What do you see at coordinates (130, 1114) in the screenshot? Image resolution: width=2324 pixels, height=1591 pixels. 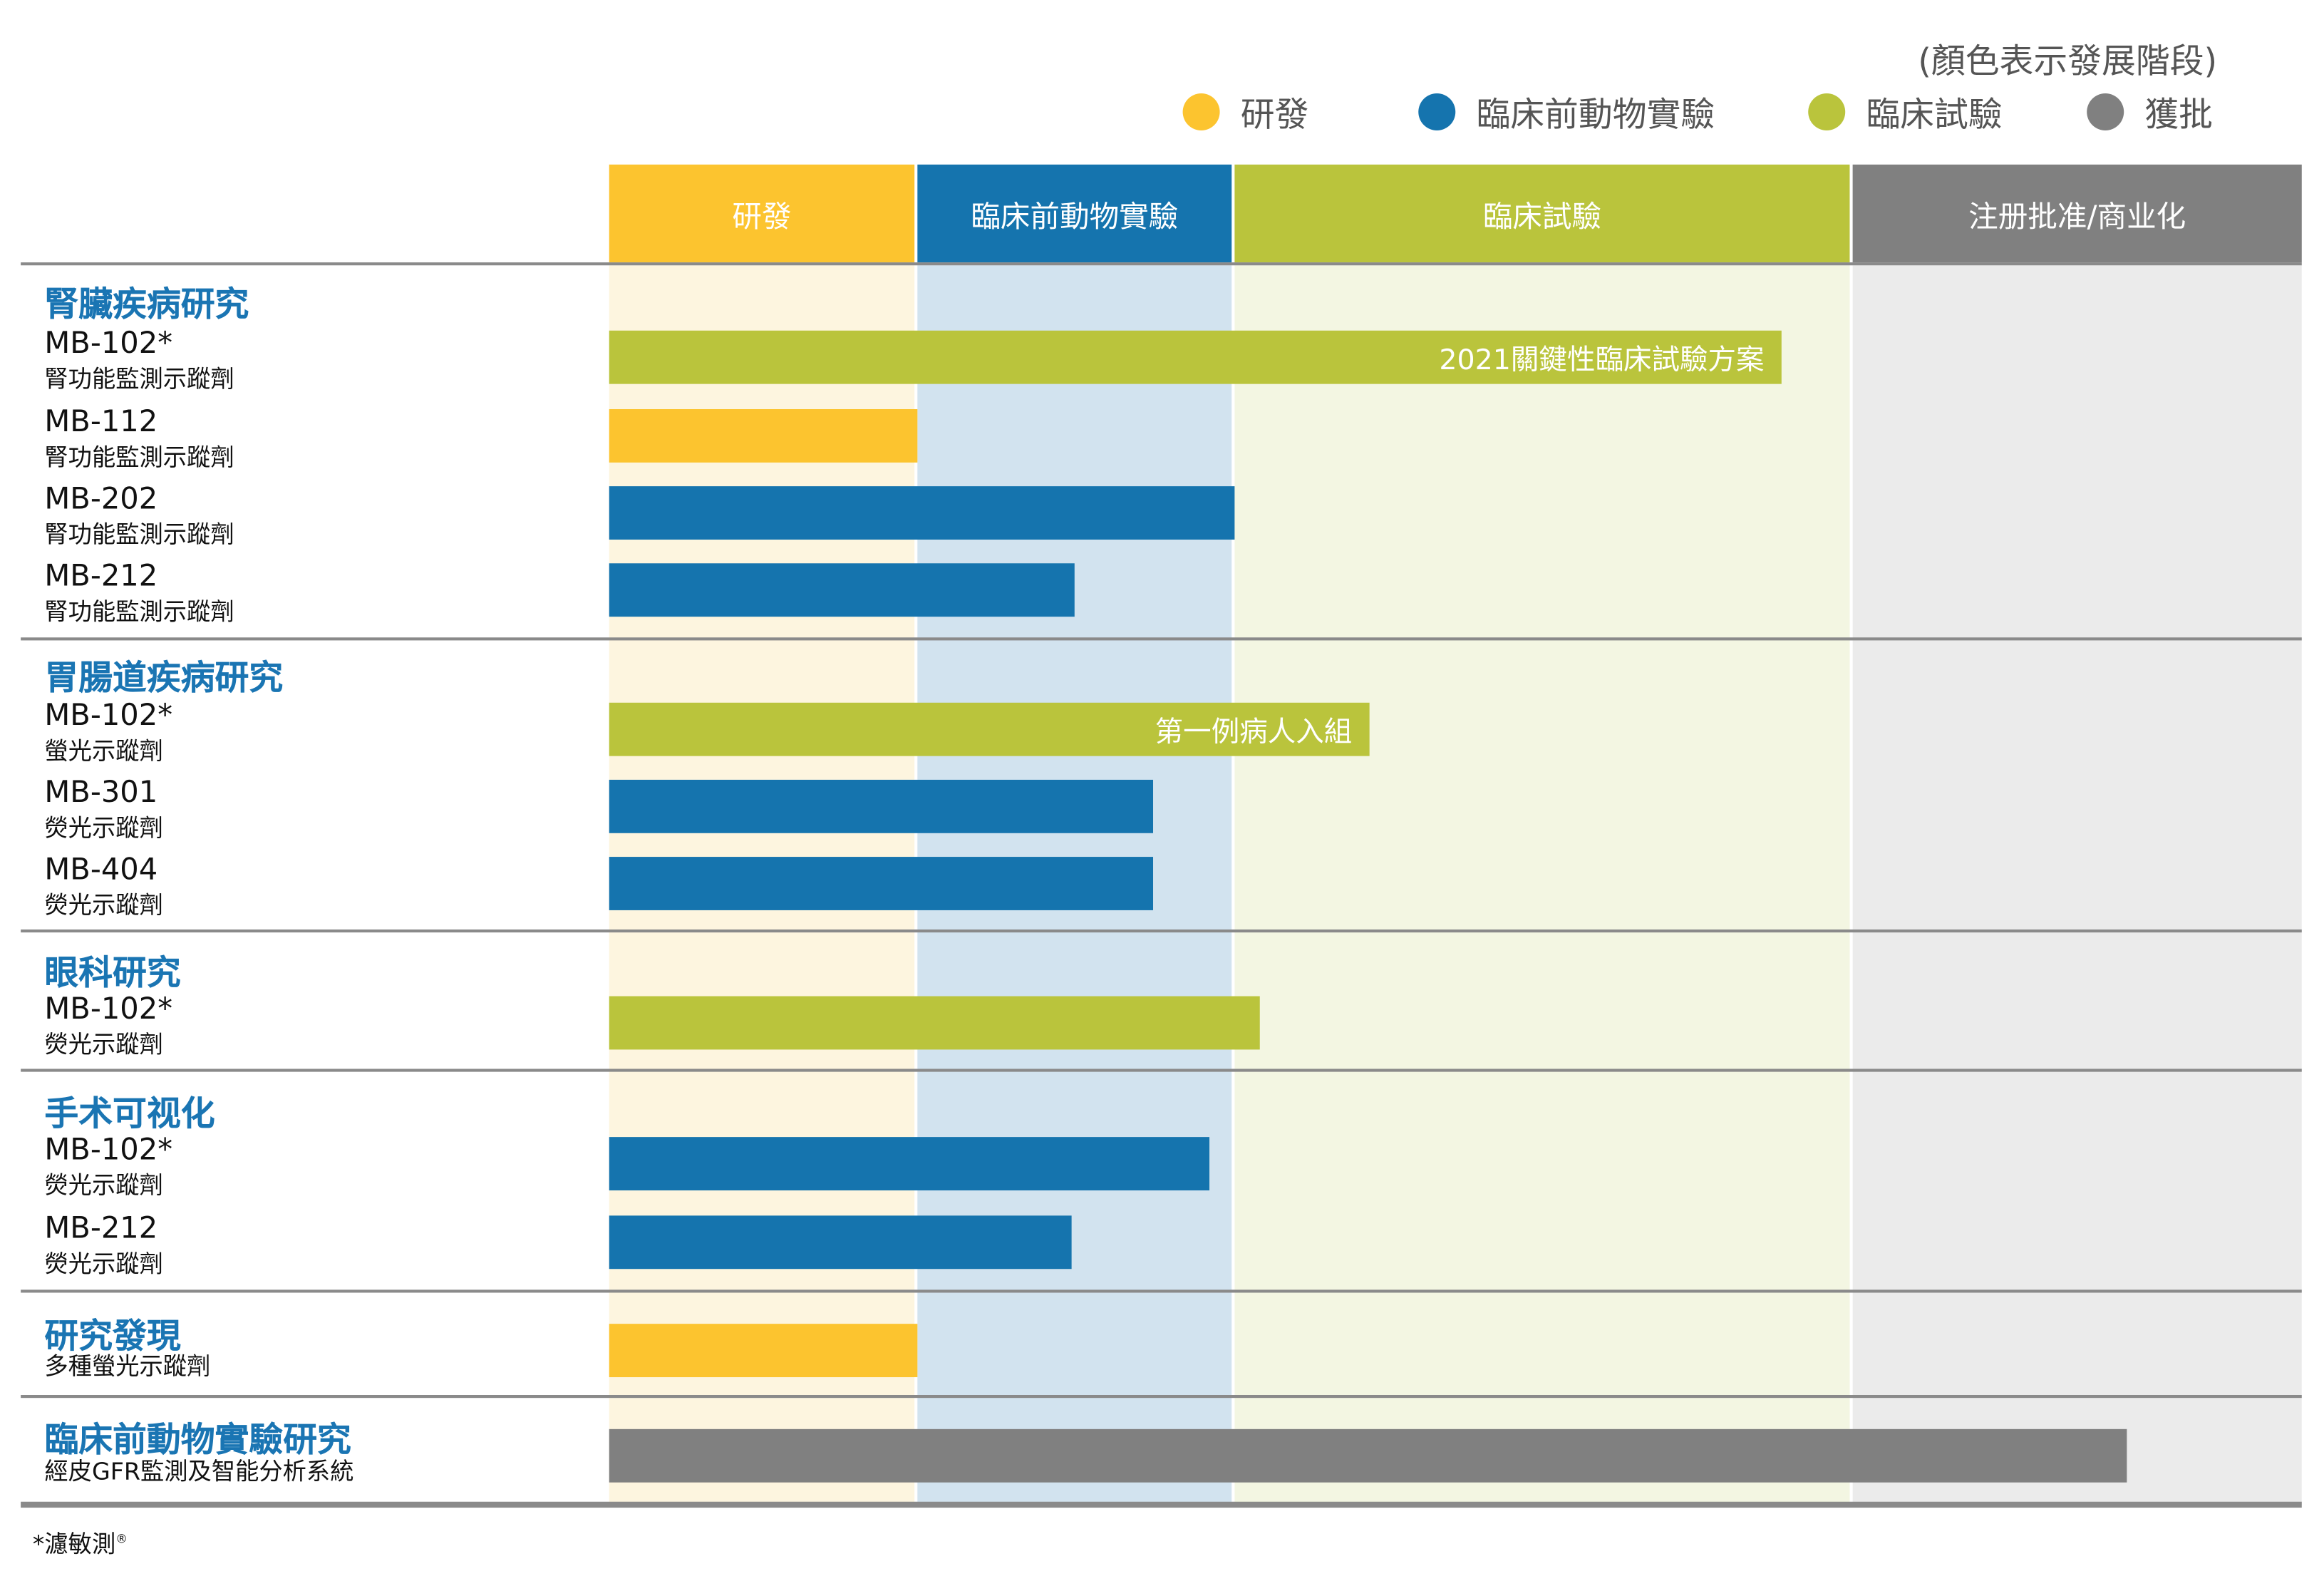 I see `group-title: 手术可视化` at bounding box center [130, 1114].